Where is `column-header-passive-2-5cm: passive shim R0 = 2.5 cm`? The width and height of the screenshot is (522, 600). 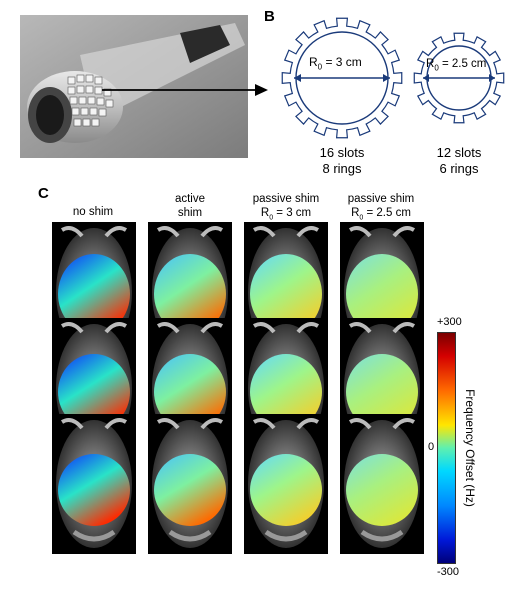 column-header-passive-2-5cm: passive shim R0 = 2.5 cm is located at coordinates (381, 207).